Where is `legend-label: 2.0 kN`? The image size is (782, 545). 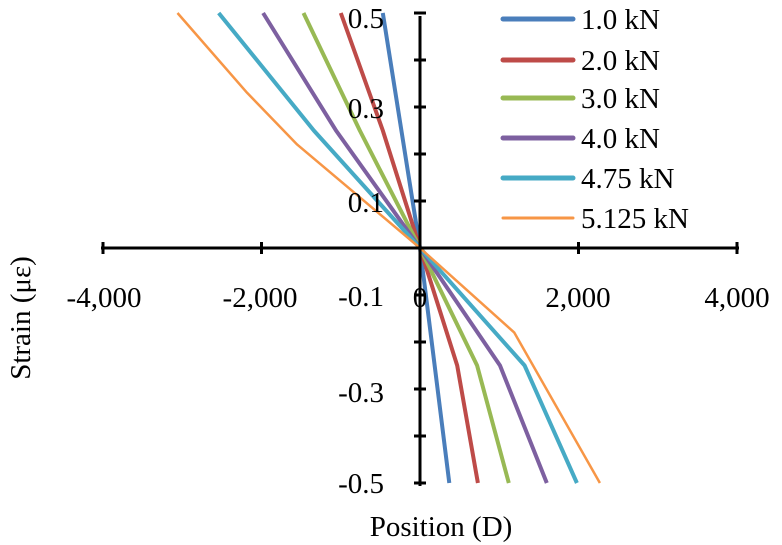 legend-label: 2.0 kN is located at coordinates (620, 61).